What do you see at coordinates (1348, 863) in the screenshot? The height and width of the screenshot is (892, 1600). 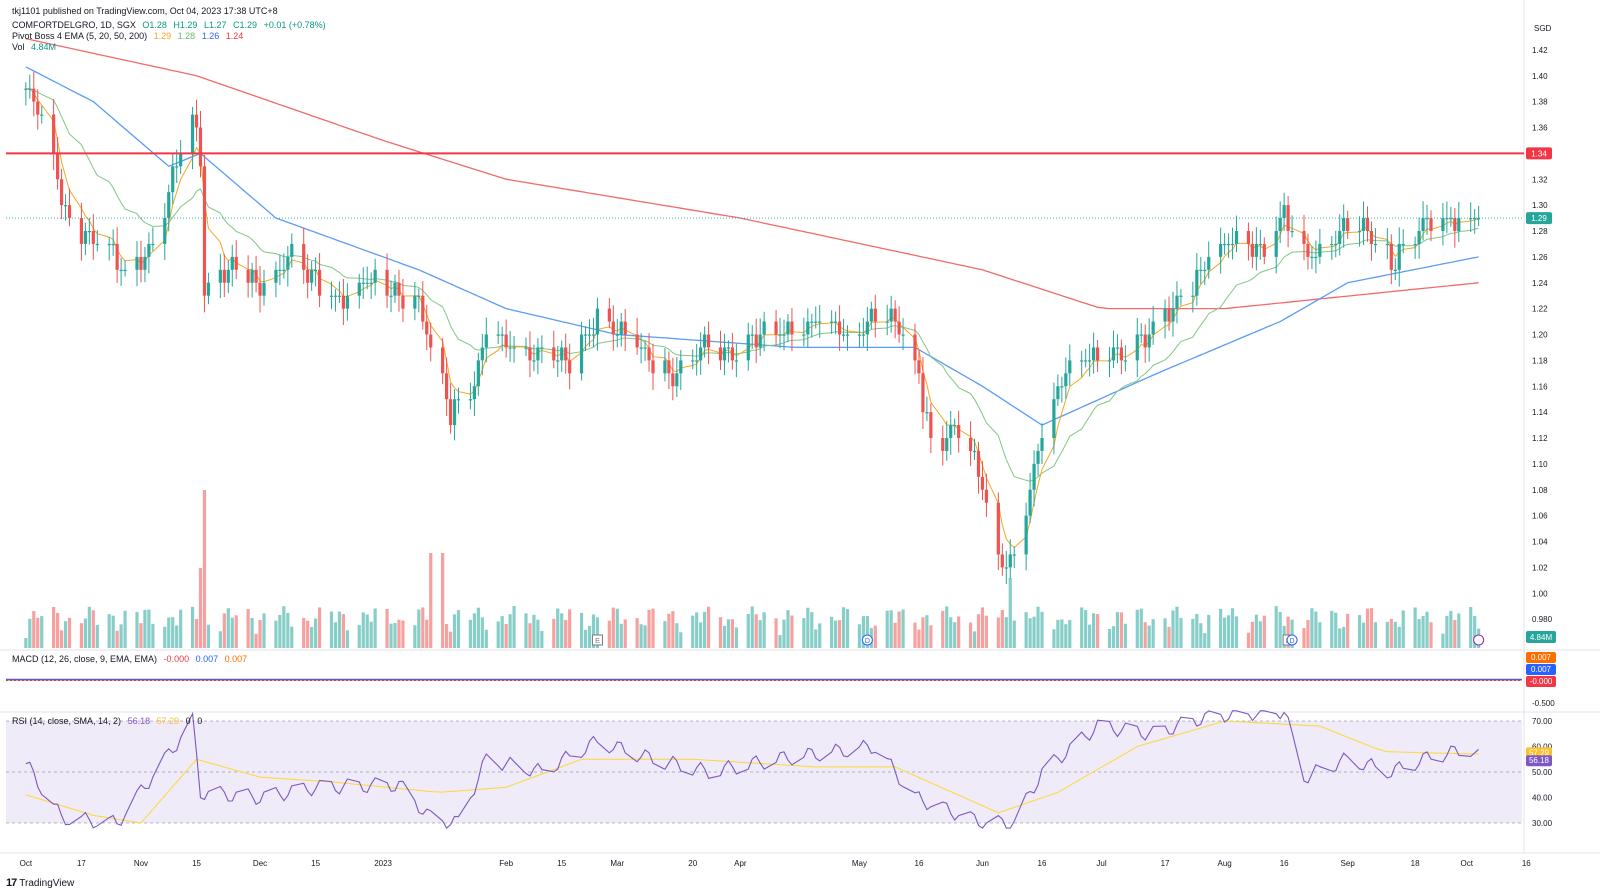 I see `time-tick-label: Sep` at bounding box center [1348, 863].